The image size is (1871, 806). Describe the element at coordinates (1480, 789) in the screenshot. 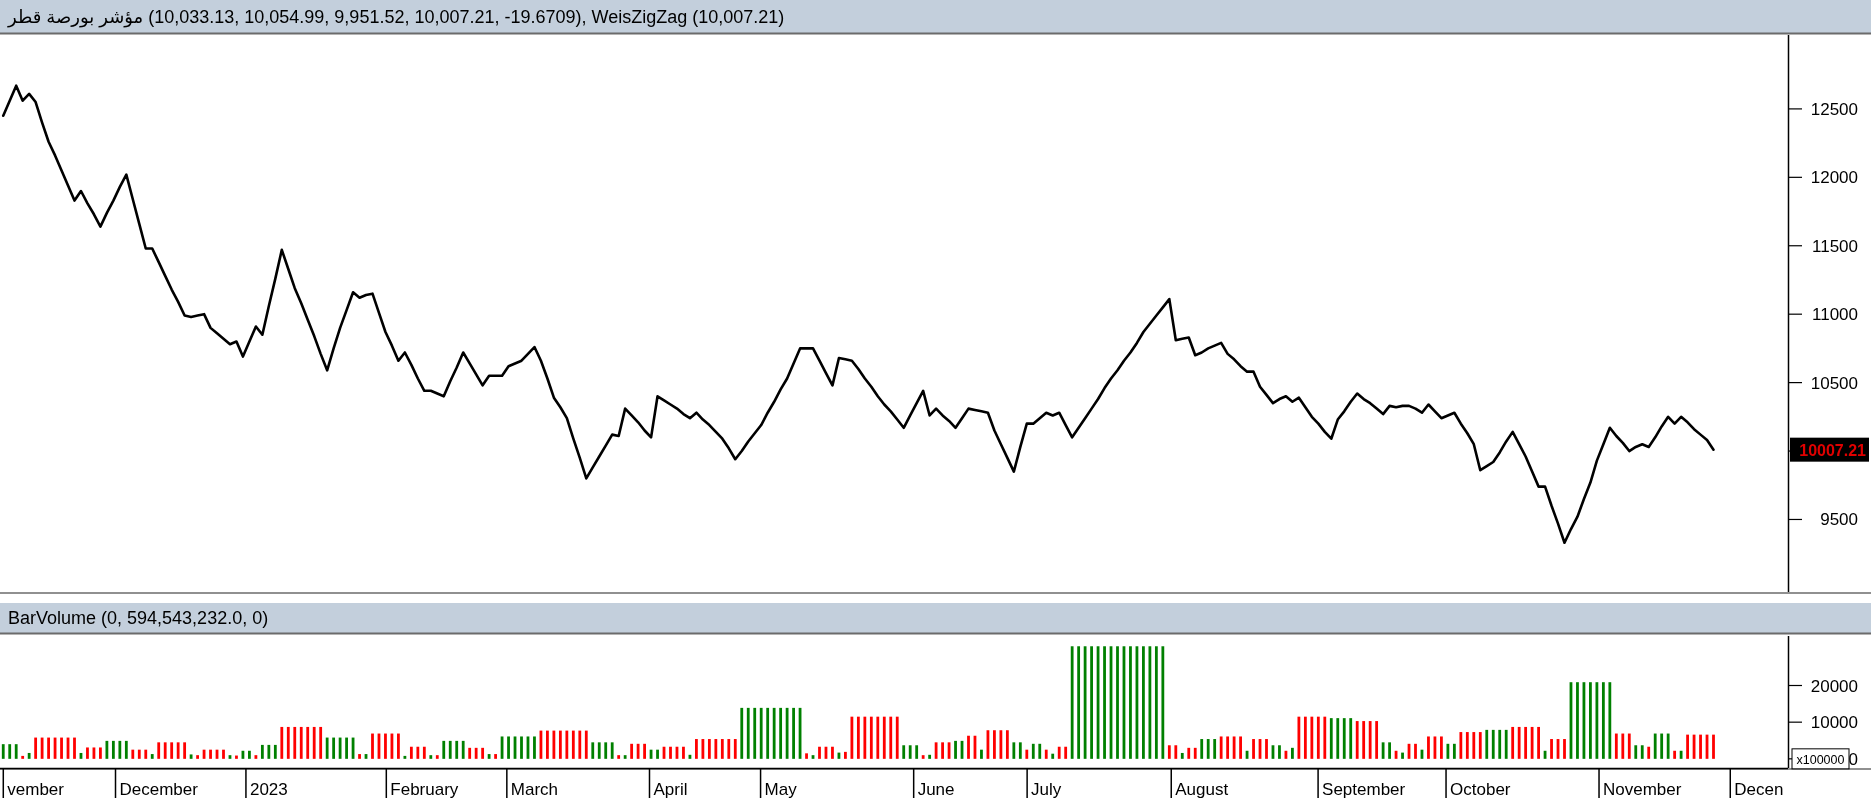

I see `x-tick-label: October` at that location.